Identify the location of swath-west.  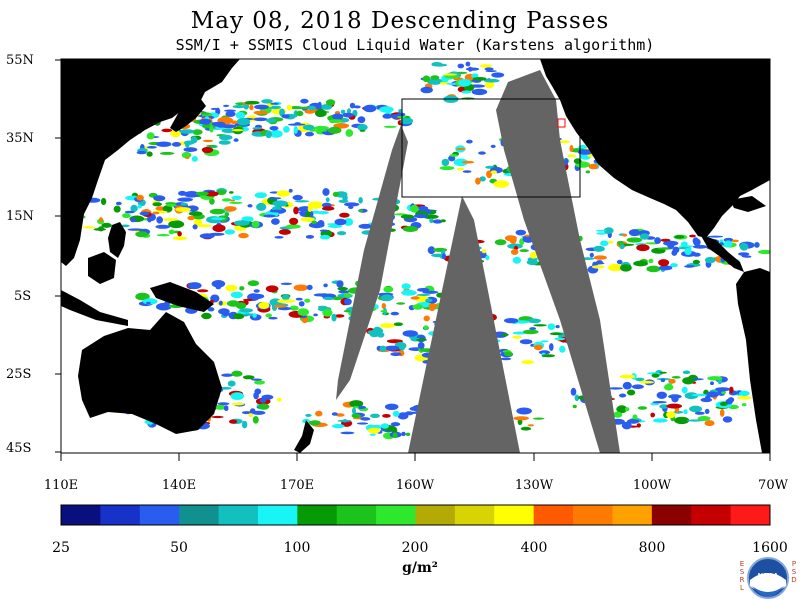
(372, 262).